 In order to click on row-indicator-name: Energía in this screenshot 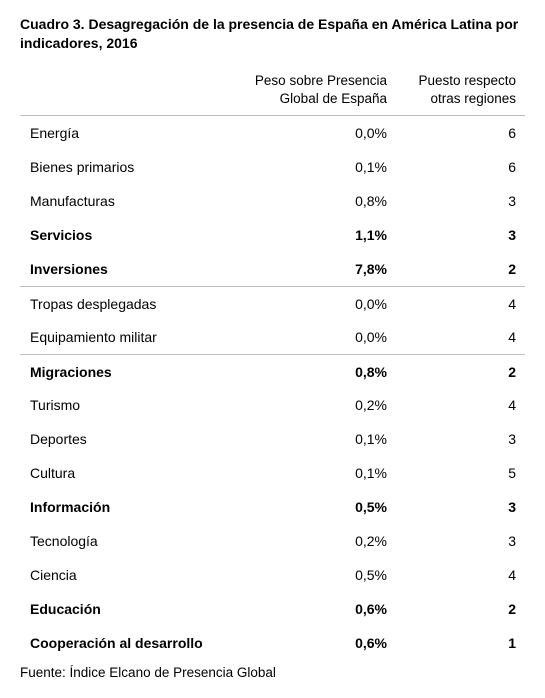, I will do `click(55, 133)`.